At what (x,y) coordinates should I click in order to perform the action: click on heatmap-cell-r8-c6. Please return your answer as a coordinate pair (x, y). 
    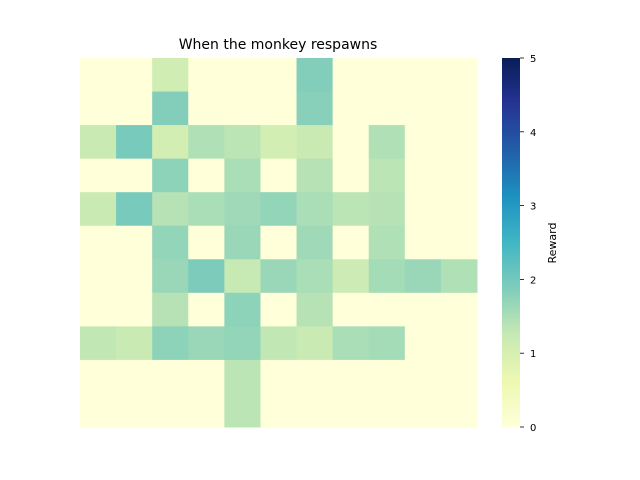
    Looking at the image, I should click on (315, 343).